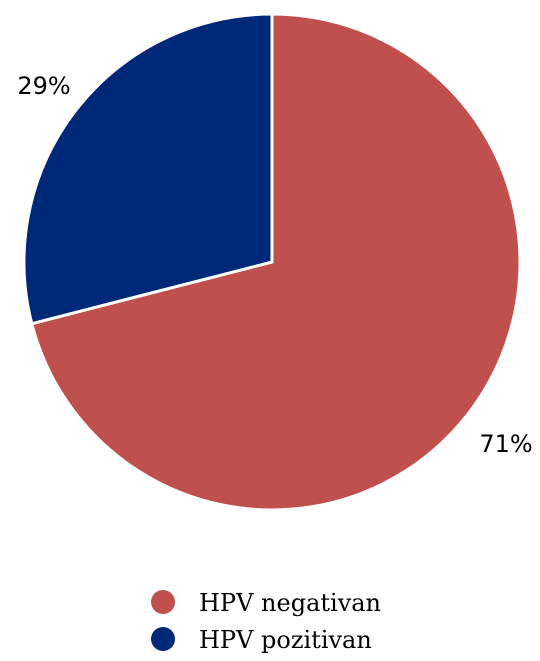  I want to click on legend-marker-hpv-pozitivan, so click(163, 639).